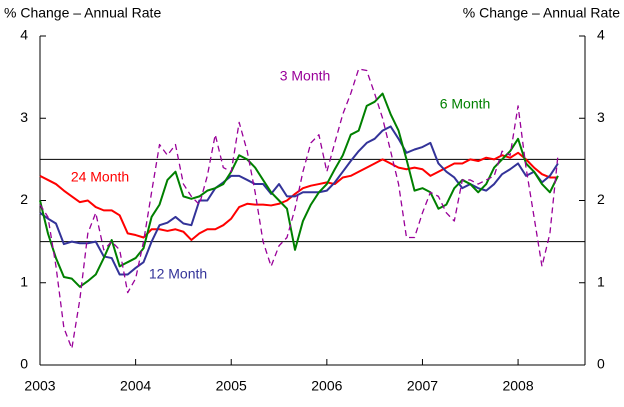 The width and height of the screenshot is (624, 407). What do you see at coordinates (326, 386) in the screenshot?
I see `x-tick-label: 2006` at bounding box center [326, 386].